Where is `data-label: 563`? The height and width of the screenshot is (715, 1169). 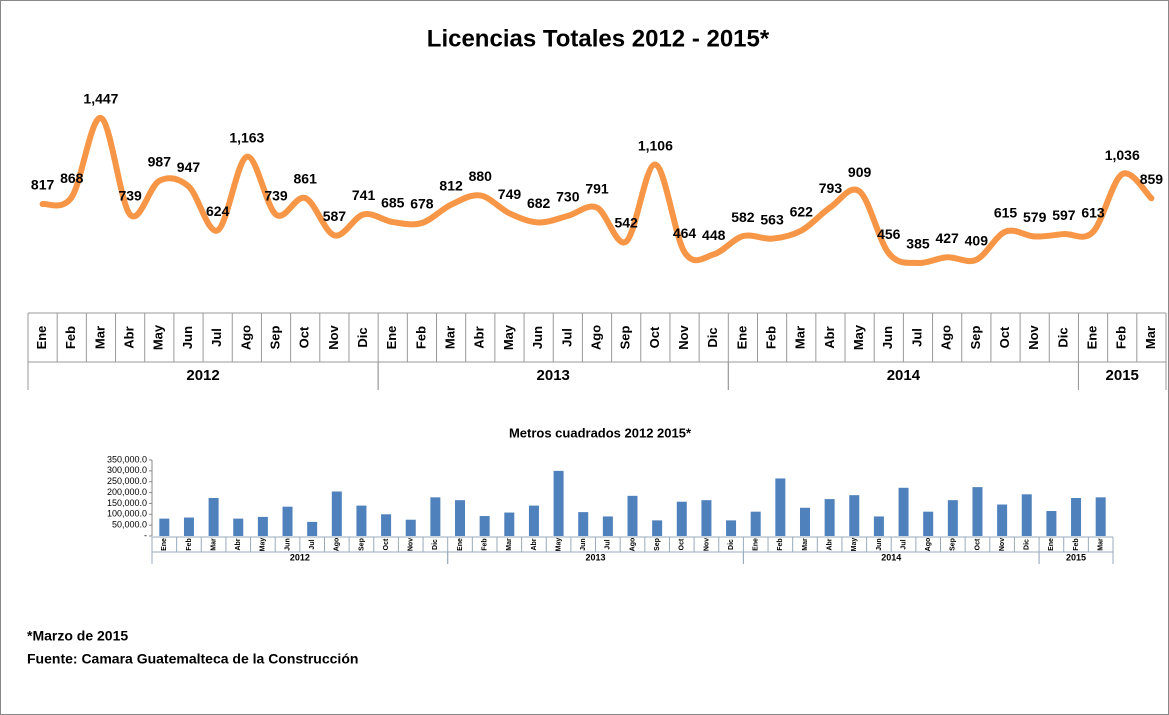
data-label: 563 is located at coordinates (772, 219).